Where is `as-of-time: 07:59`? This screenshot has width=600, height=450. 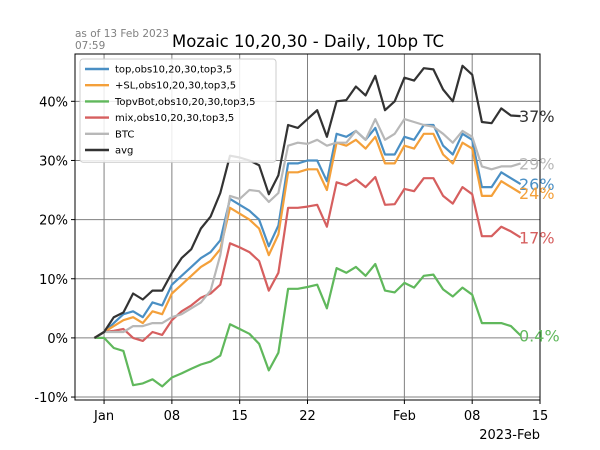
as-of-time: 07:59 is located at coordinates (90, 46).